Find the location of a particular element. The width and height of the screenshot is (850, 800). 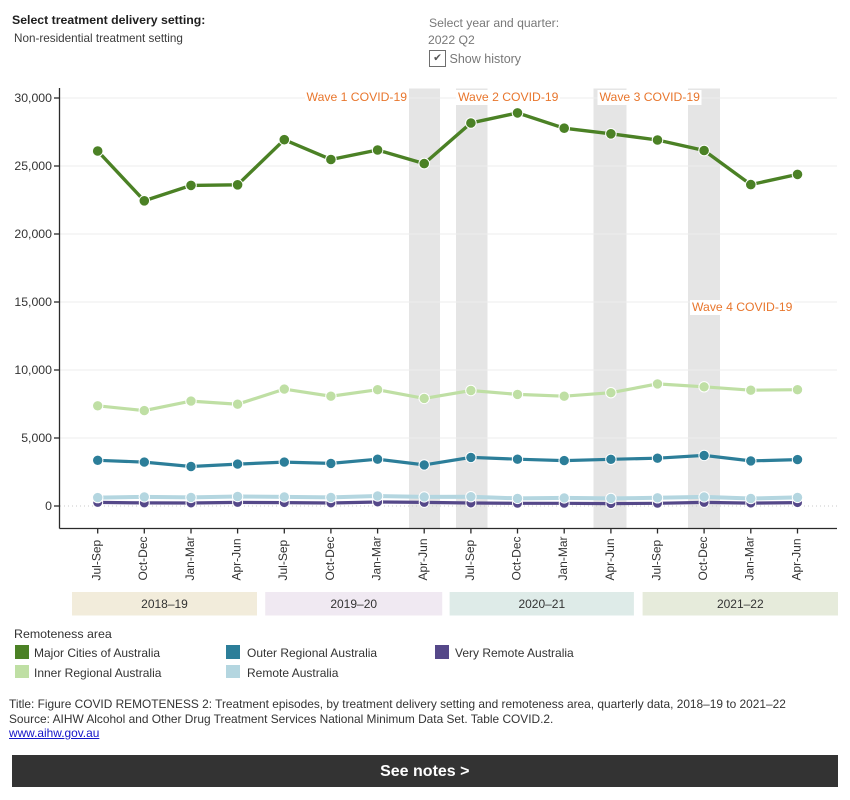

svg-text: 30,000 is located at coordinates (33, 98).